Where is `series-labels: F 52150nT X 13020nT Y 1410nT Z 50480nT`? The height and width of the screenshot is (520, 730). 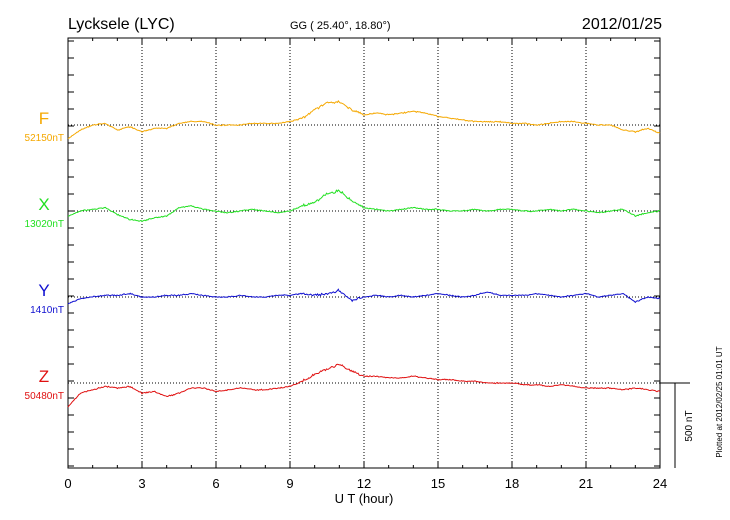
series-labels: F 52150nT X 13020nT Y 1410nT Z 50480nT is located at coordinates (44, 255).